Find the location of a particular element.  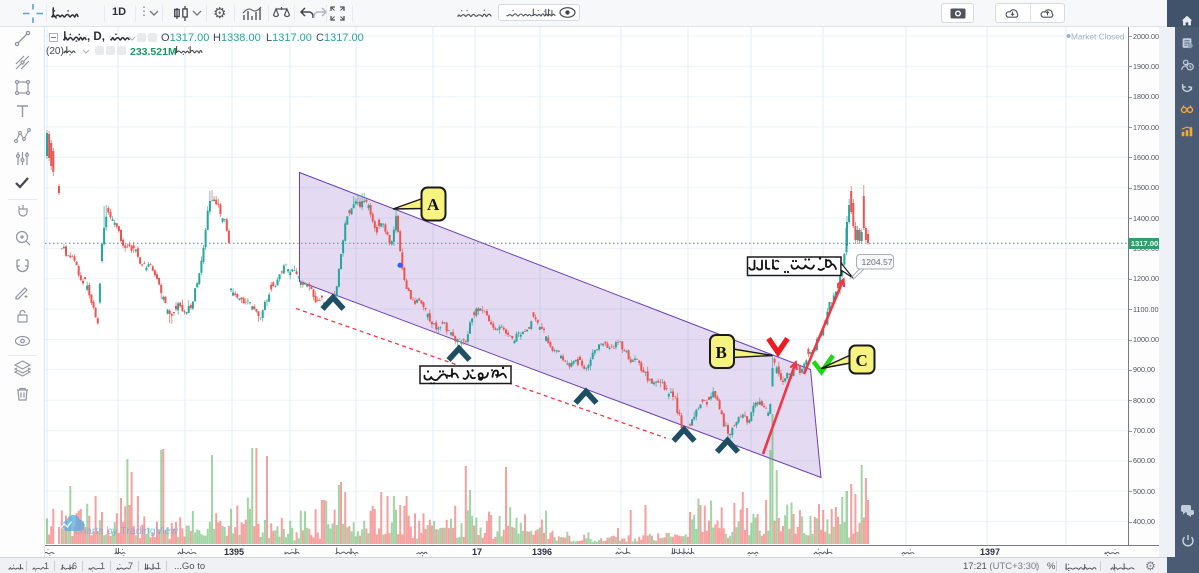

svg-text: C is located at coordinates (862, 360).